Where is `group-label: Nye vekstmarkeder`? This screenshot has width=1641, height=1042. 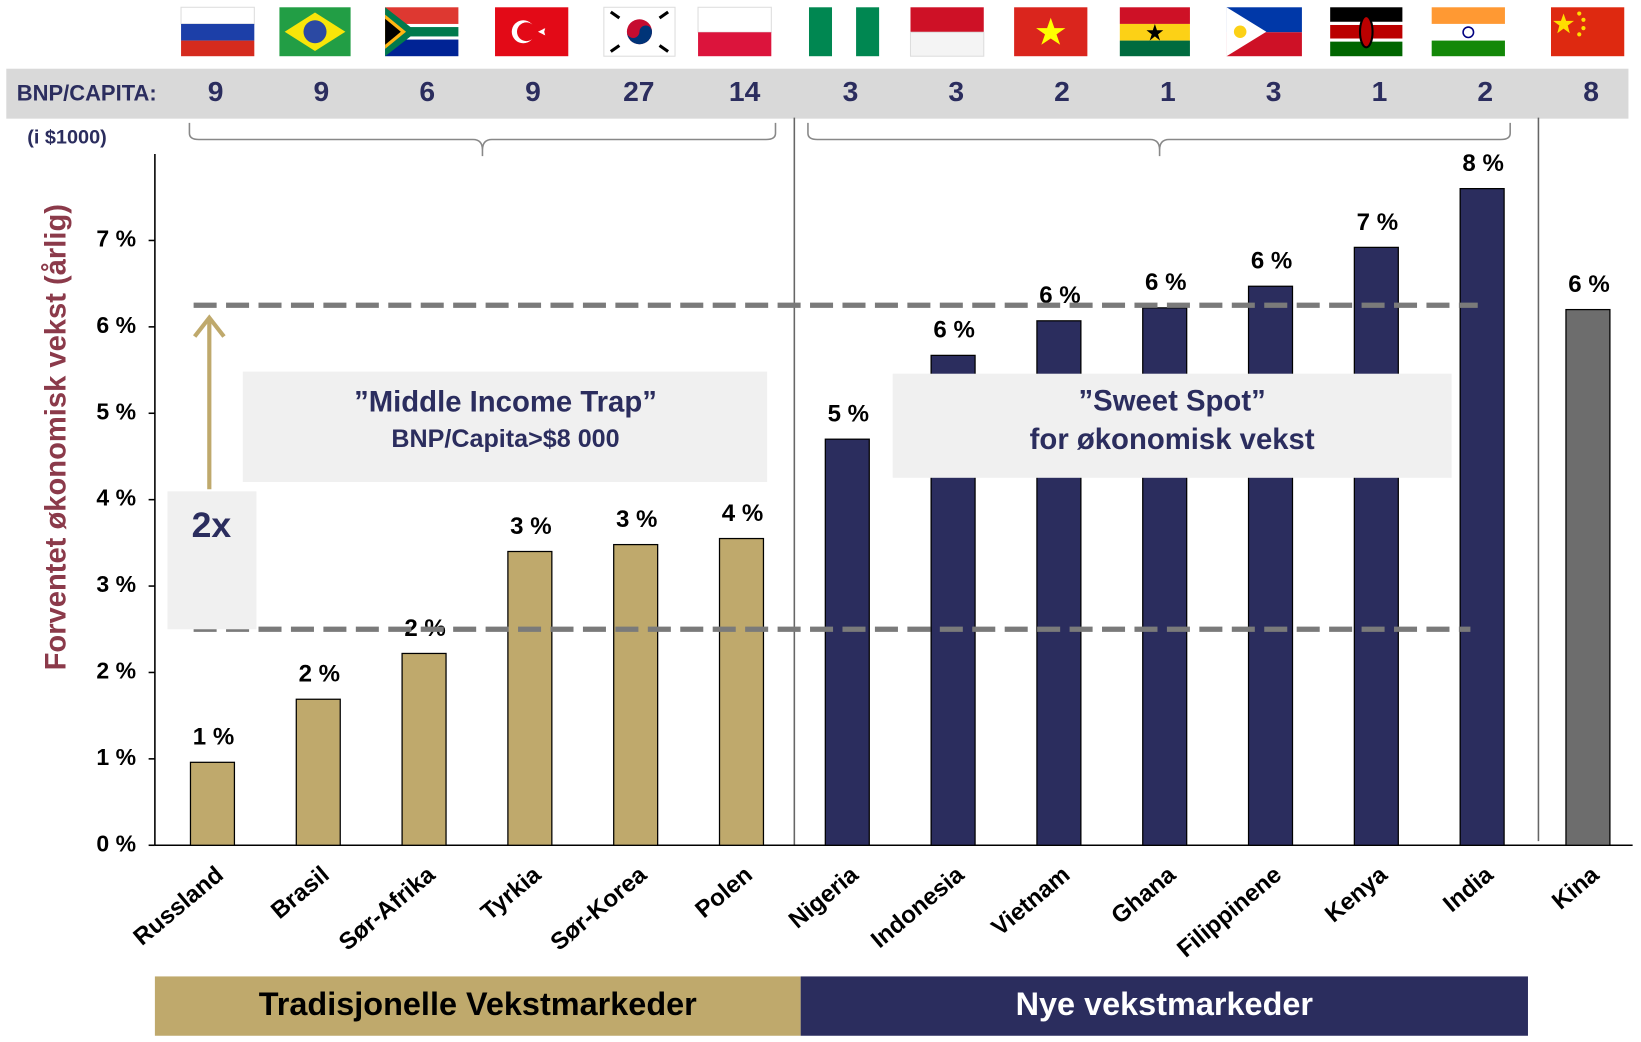
group-label: Nye vekstmarkeder is located at coordinates (1165, 1004).